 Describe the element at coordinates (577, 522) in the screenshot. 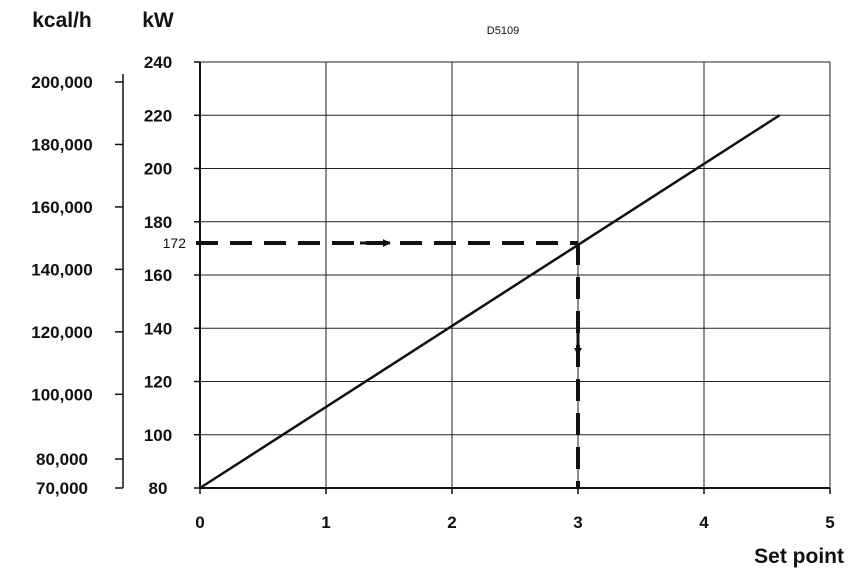

I see `x-tick-label: 3` at that location.